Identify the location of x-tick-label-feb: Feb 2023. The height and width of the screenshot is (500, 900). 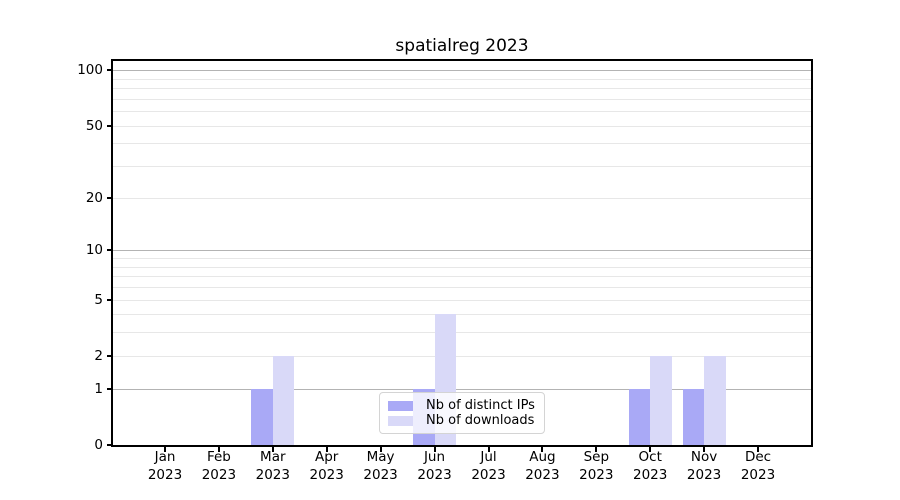
(219, 466).